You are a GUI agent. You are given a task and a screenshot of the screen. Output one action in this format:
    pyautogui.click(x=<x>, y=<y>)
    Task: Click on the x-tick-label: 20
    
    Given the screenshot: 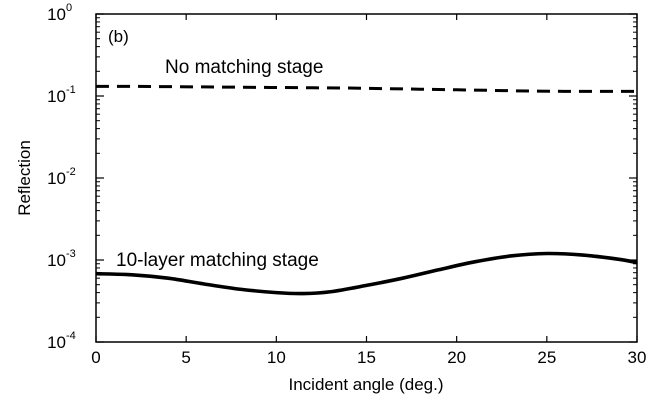 What is the action you would take?
    pyautogui.click(x=456, y=357)
    